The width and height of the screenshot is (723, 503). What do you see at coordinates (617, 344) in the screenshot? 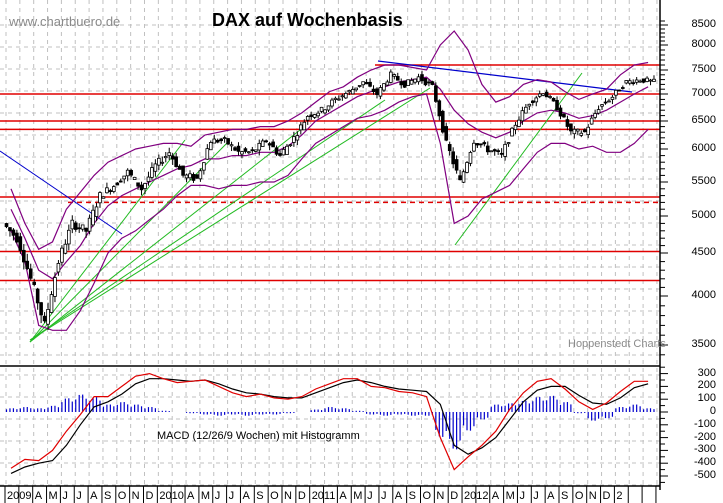
I see `source-credit: Hoppenstedt Charts` at bounding box center [617, 344].